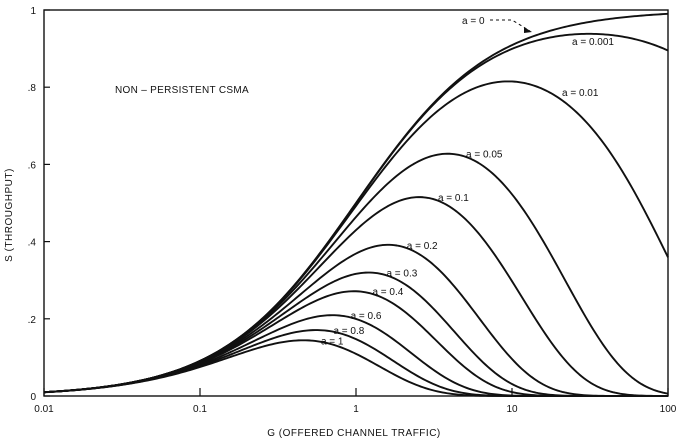 The width and height of the screenshot is (676, 443). I want to click on curve-label: a = 0.05, so click(484, 155).